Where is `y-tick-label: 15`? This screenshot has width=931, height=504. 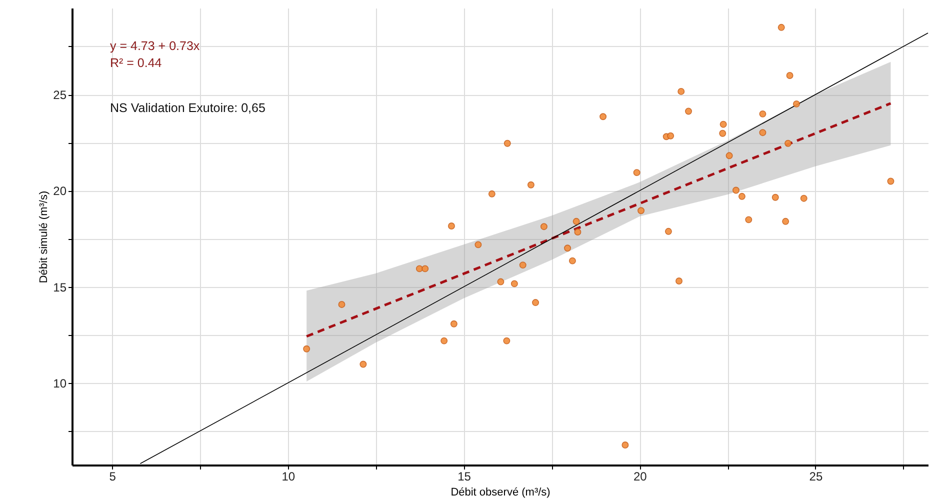 y-tick-label: 15 is located at coordinates (60, 287).